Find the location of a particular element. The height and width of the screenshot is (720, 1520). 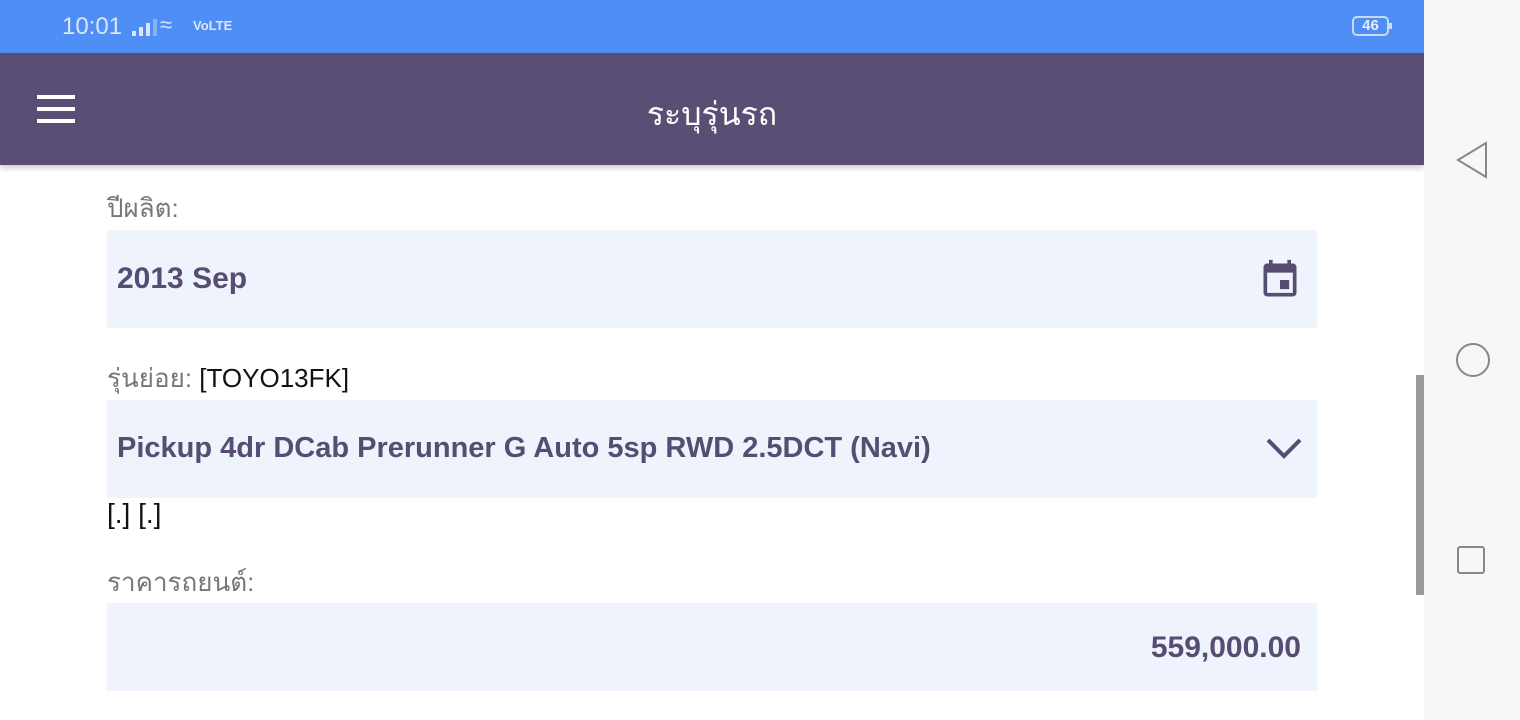

price-value: 559,000.00 is located at coordinates (1225, 647).